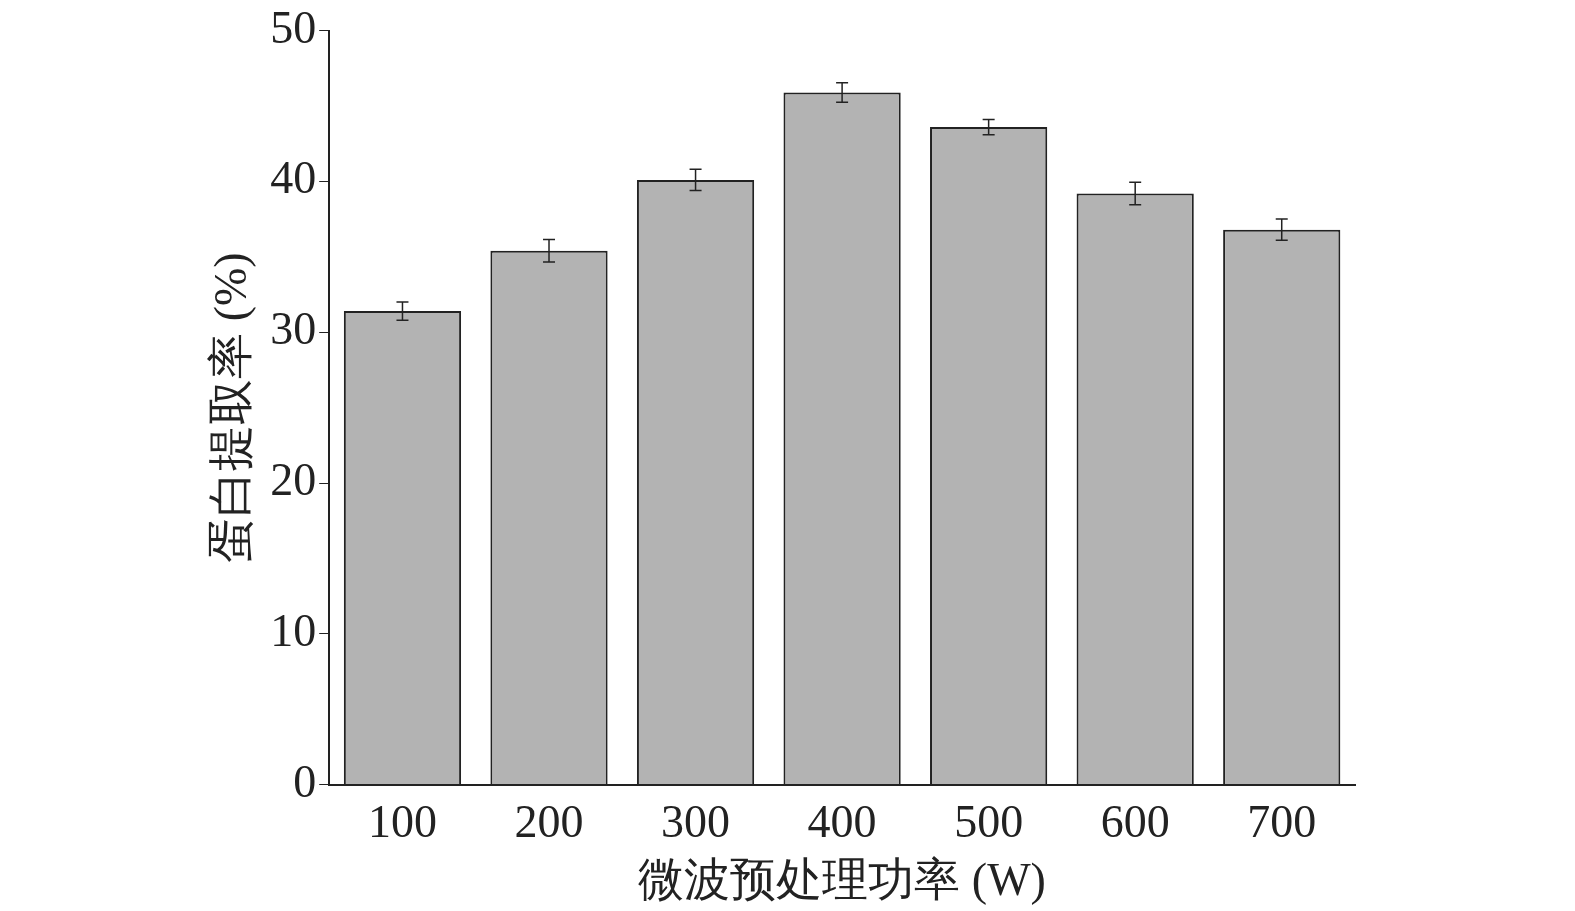  Describe the element at coordinates (230, 407) in the screenshot. I see `y-axis-title: 蛋白提取率 (%)` at that location.